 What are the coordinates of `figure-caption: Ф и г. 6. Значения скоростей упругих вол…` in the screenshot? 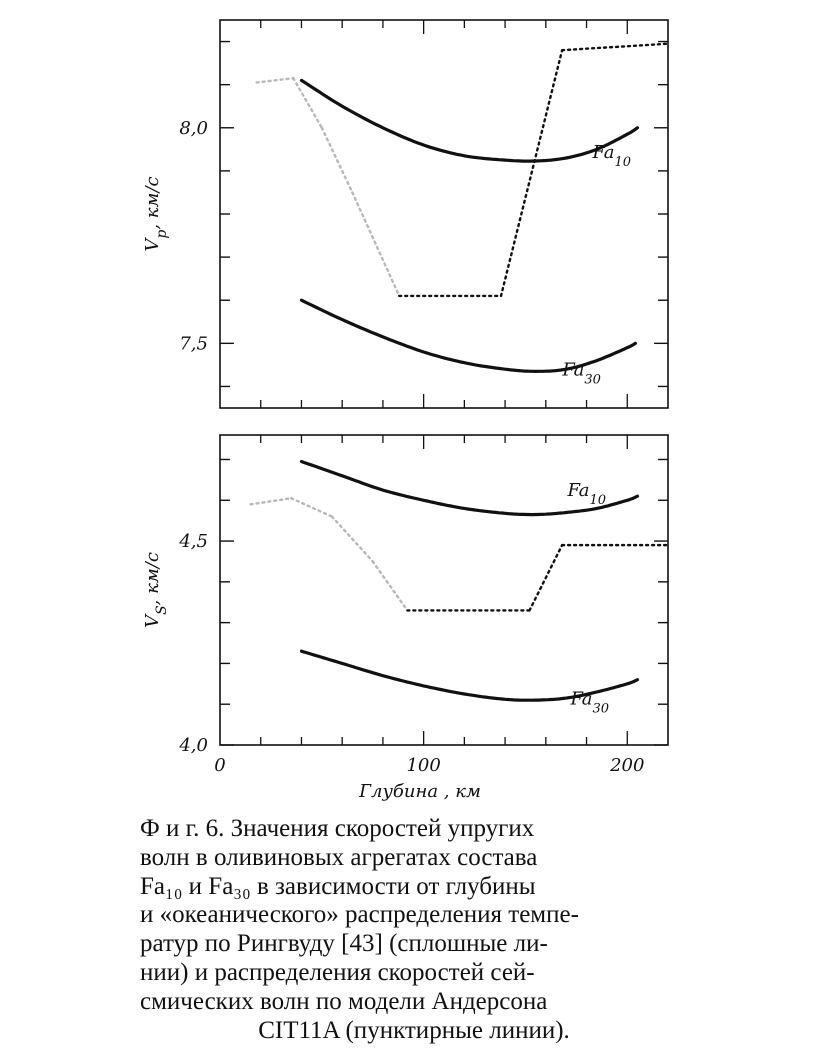 It's located at (414, 930).